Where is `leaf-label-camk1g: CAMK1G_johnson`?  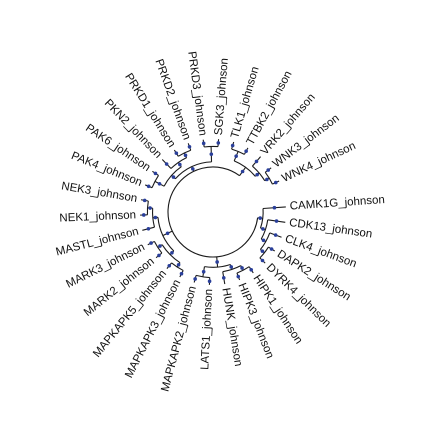 leaf-label-camk1g: CAMK1G_johnson is located at coordinates (337, 203).